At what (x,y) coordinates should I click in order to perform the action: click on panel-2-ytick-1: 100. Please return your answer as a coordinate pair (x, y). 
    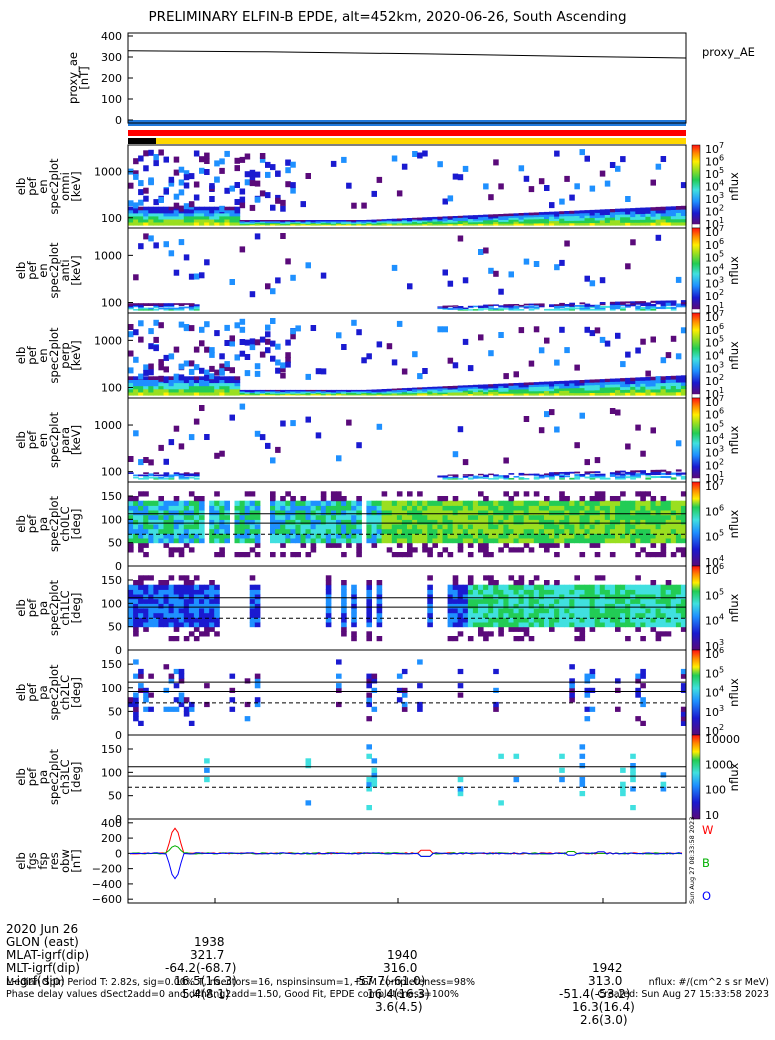
    Looking at the image, I should click on (111, 303).